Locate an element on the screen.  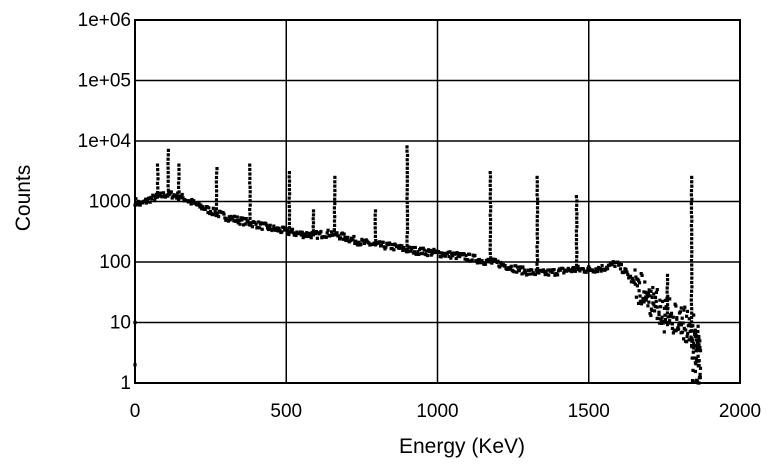
x-axis-label: Energy (KeV) is located at coordinates (462, 446).